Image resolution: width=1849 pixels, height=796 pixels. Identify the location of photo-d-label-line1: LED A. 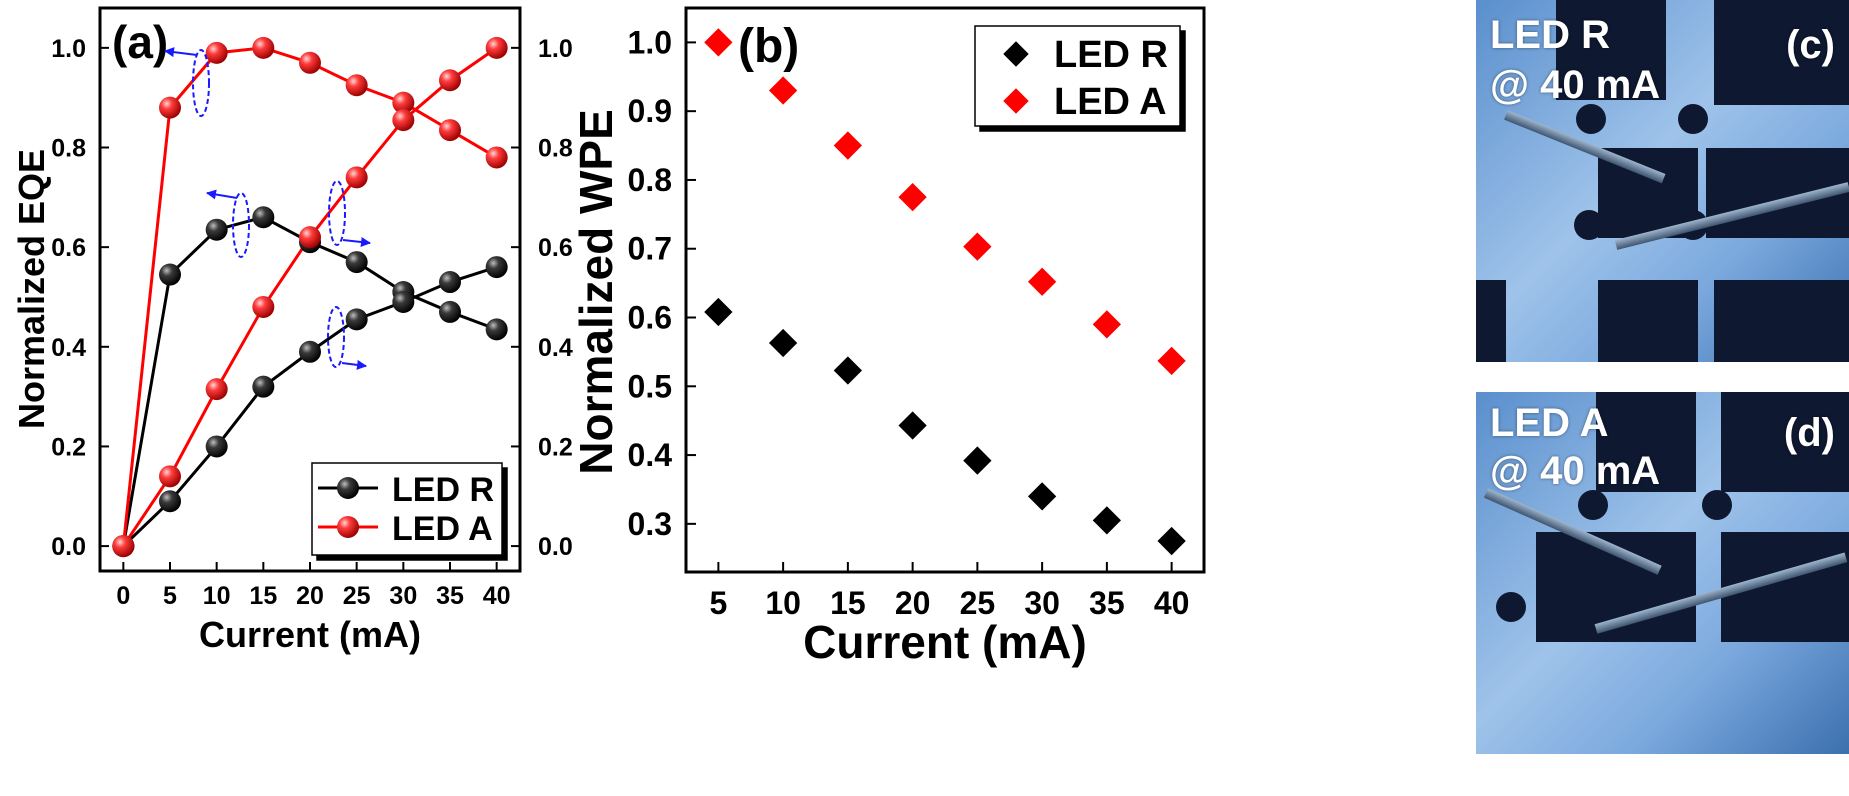
(1549, 423).